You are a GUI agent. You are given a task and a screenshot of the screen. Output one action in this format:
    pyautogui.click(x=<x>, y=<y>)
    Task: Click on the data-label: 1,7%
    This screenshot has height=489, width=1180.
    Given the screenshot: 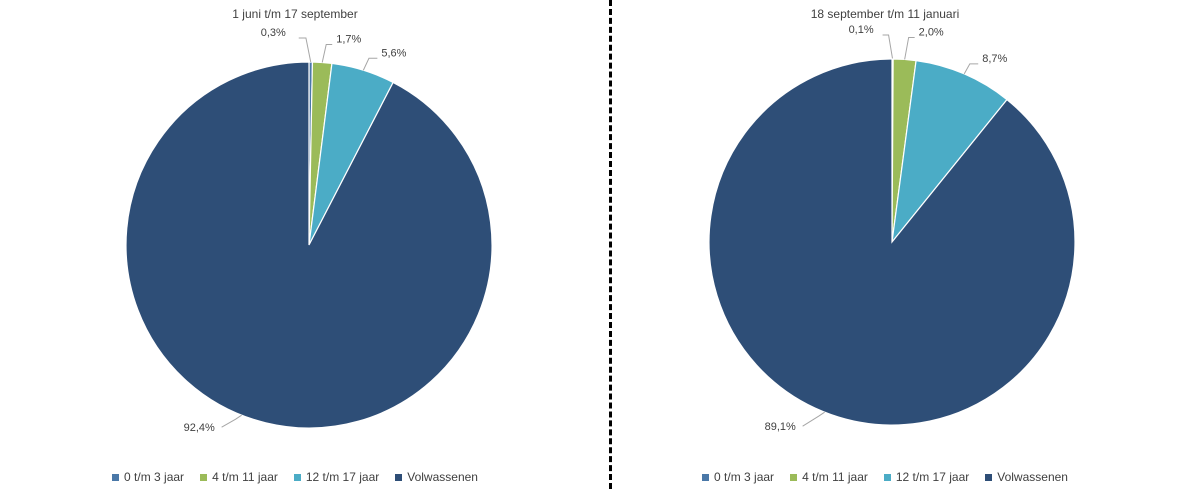 What is the action you would take?
    pyautogui.click(x=348, y=39)
    